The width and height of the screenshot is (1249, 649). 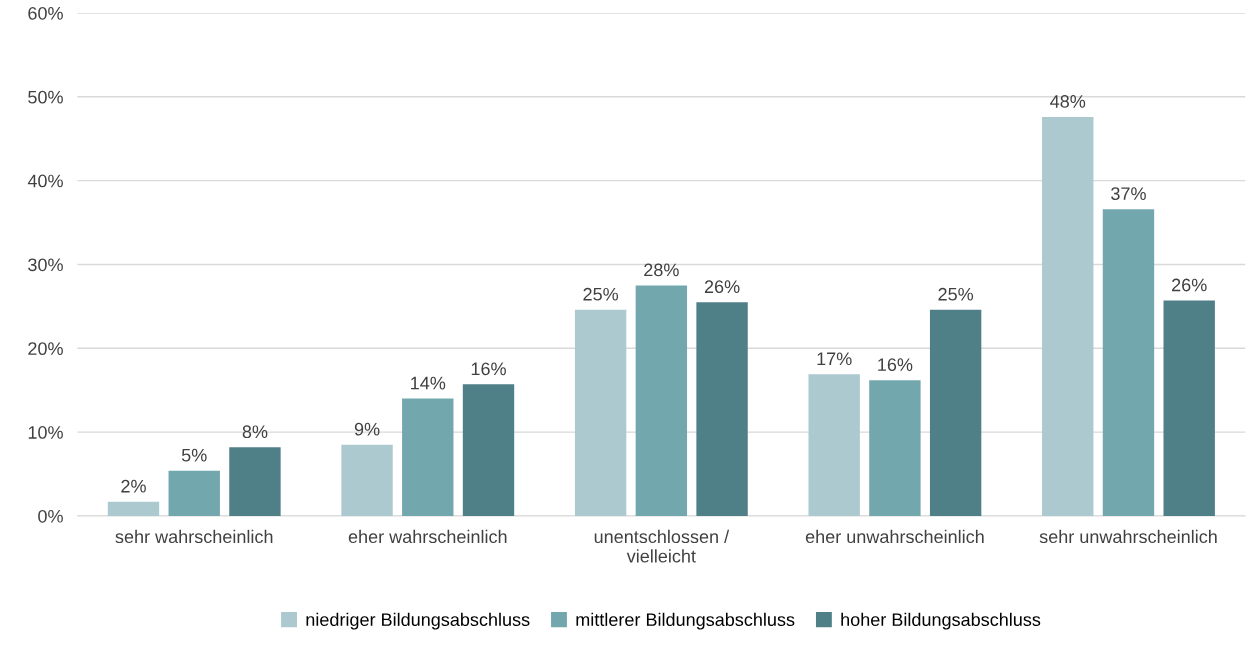 What do you see at coordinates (45, 97) in the screenshot?
I see `y-tick-label: 50%` at bounding box center [45, 97].